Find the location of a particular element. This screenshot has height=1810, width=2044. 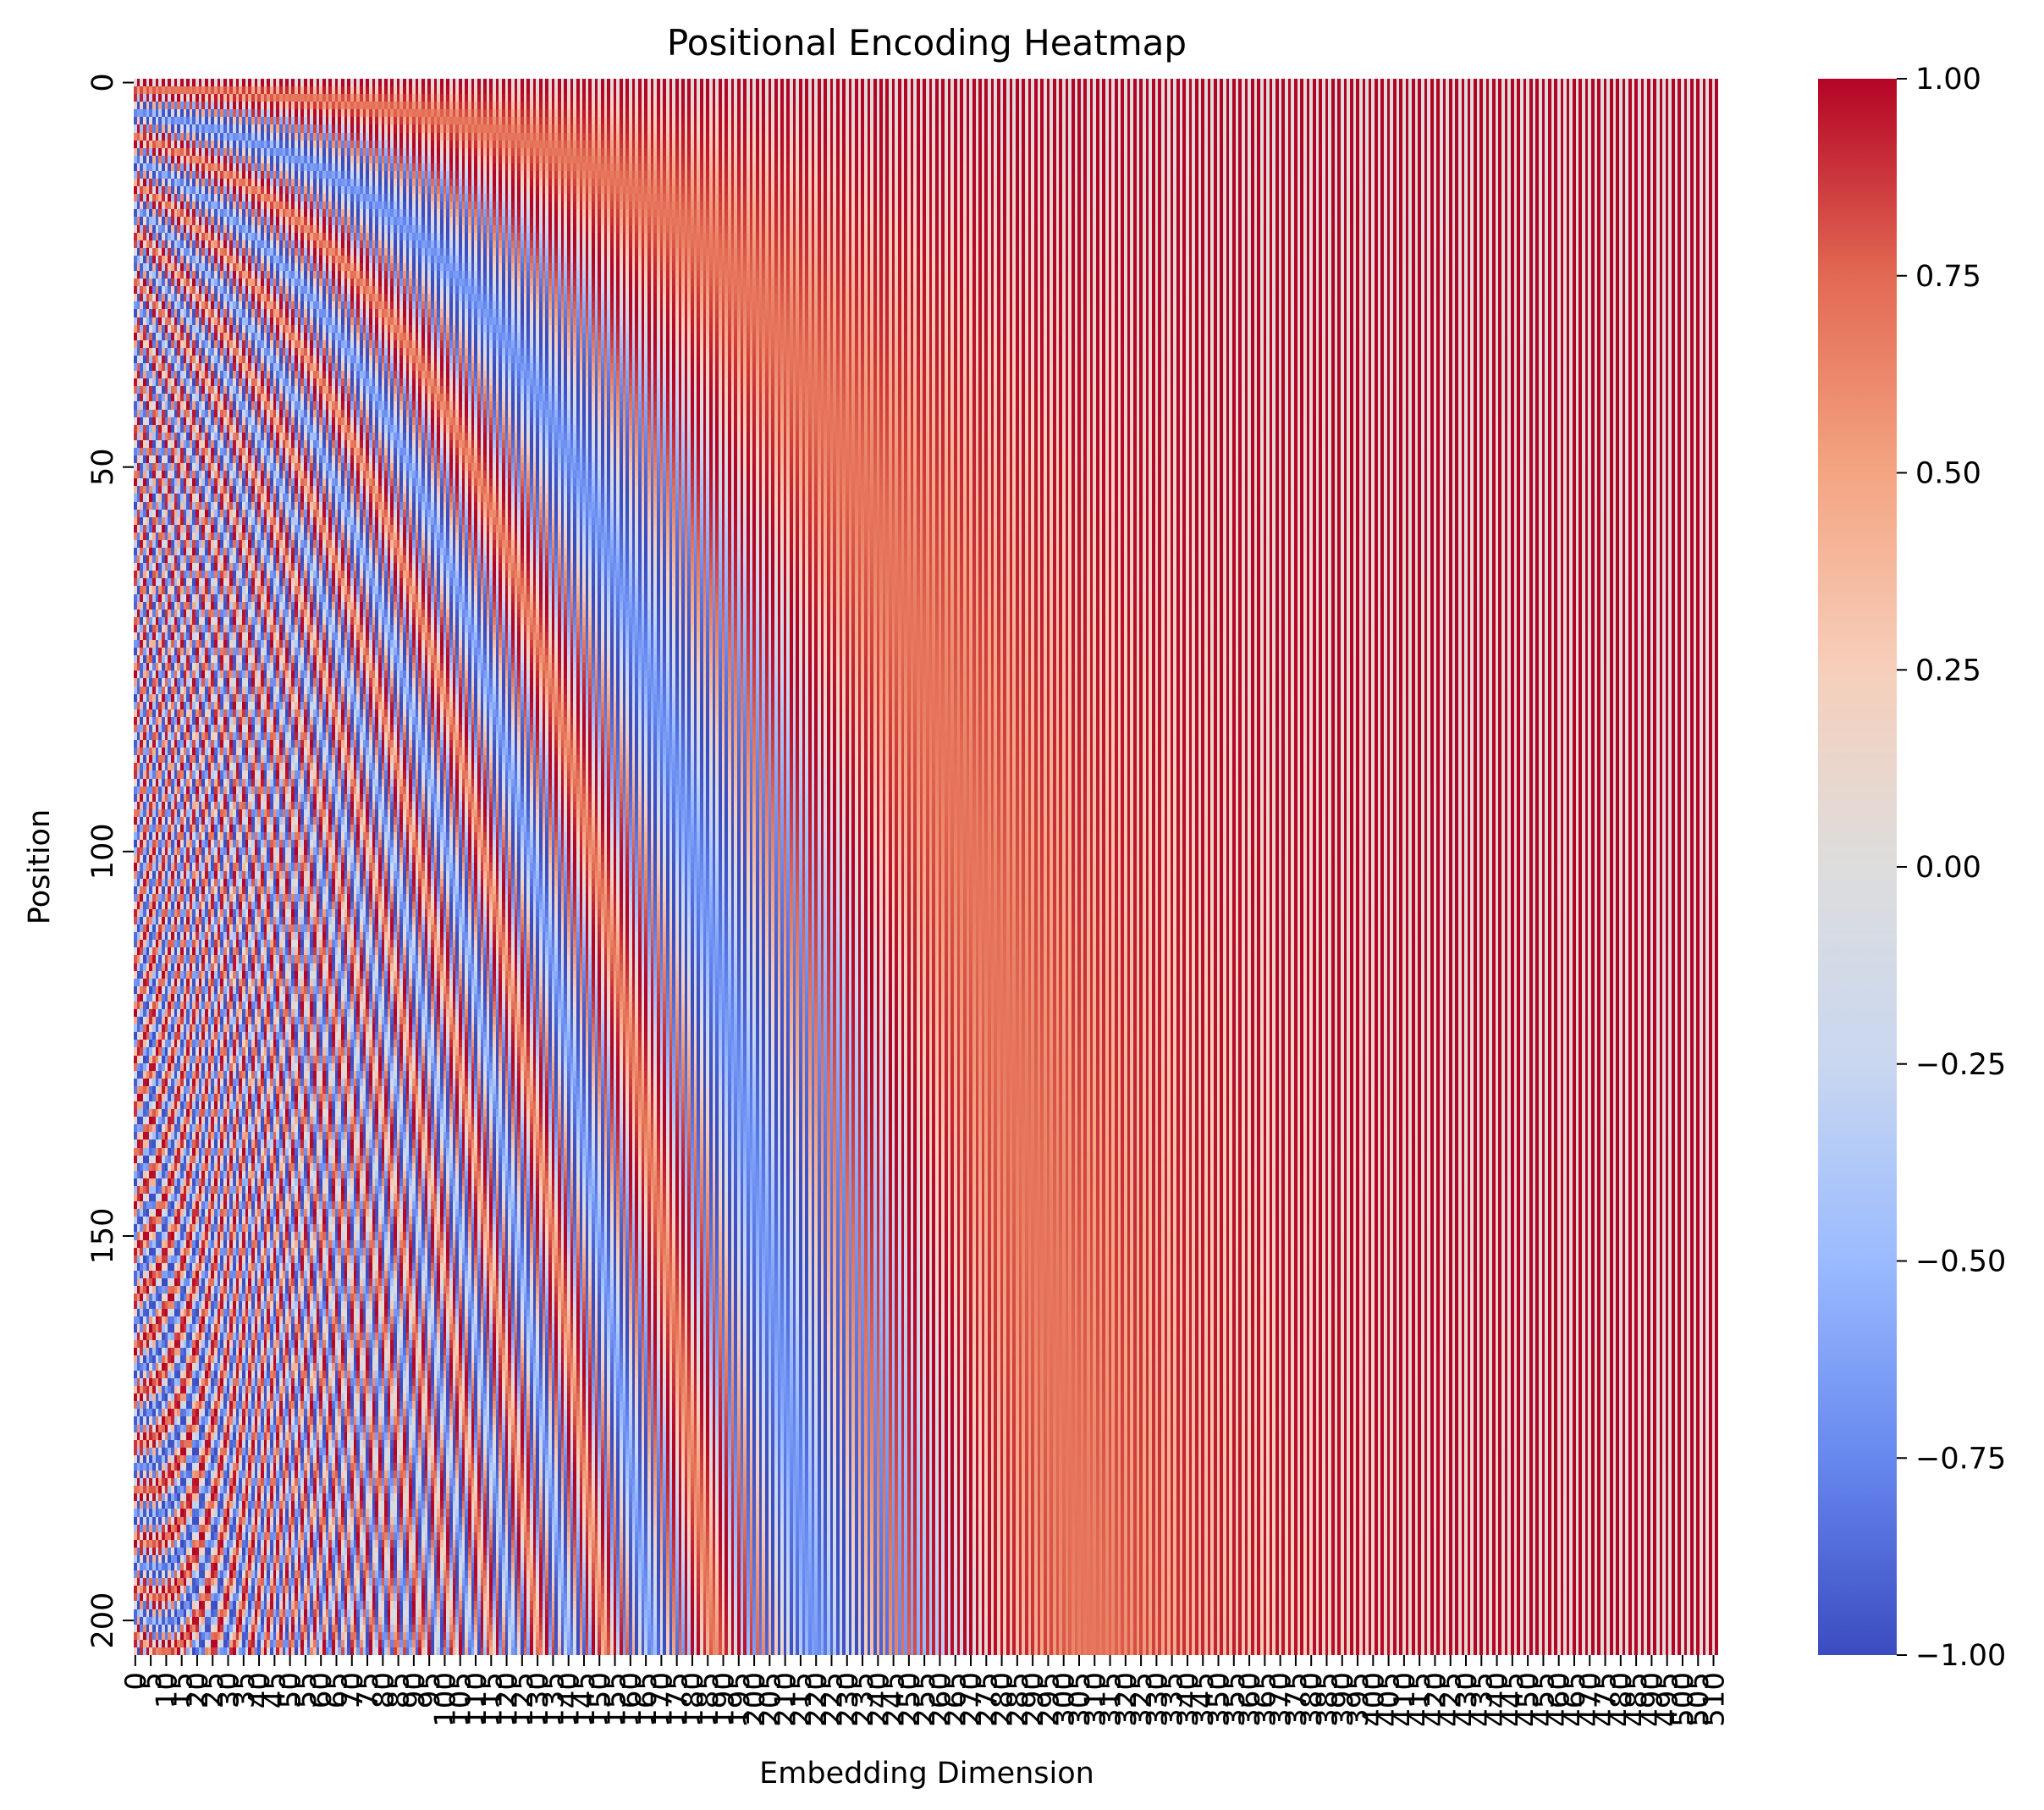

x-tick-label: 225 is located at coordinates (832, 1699).